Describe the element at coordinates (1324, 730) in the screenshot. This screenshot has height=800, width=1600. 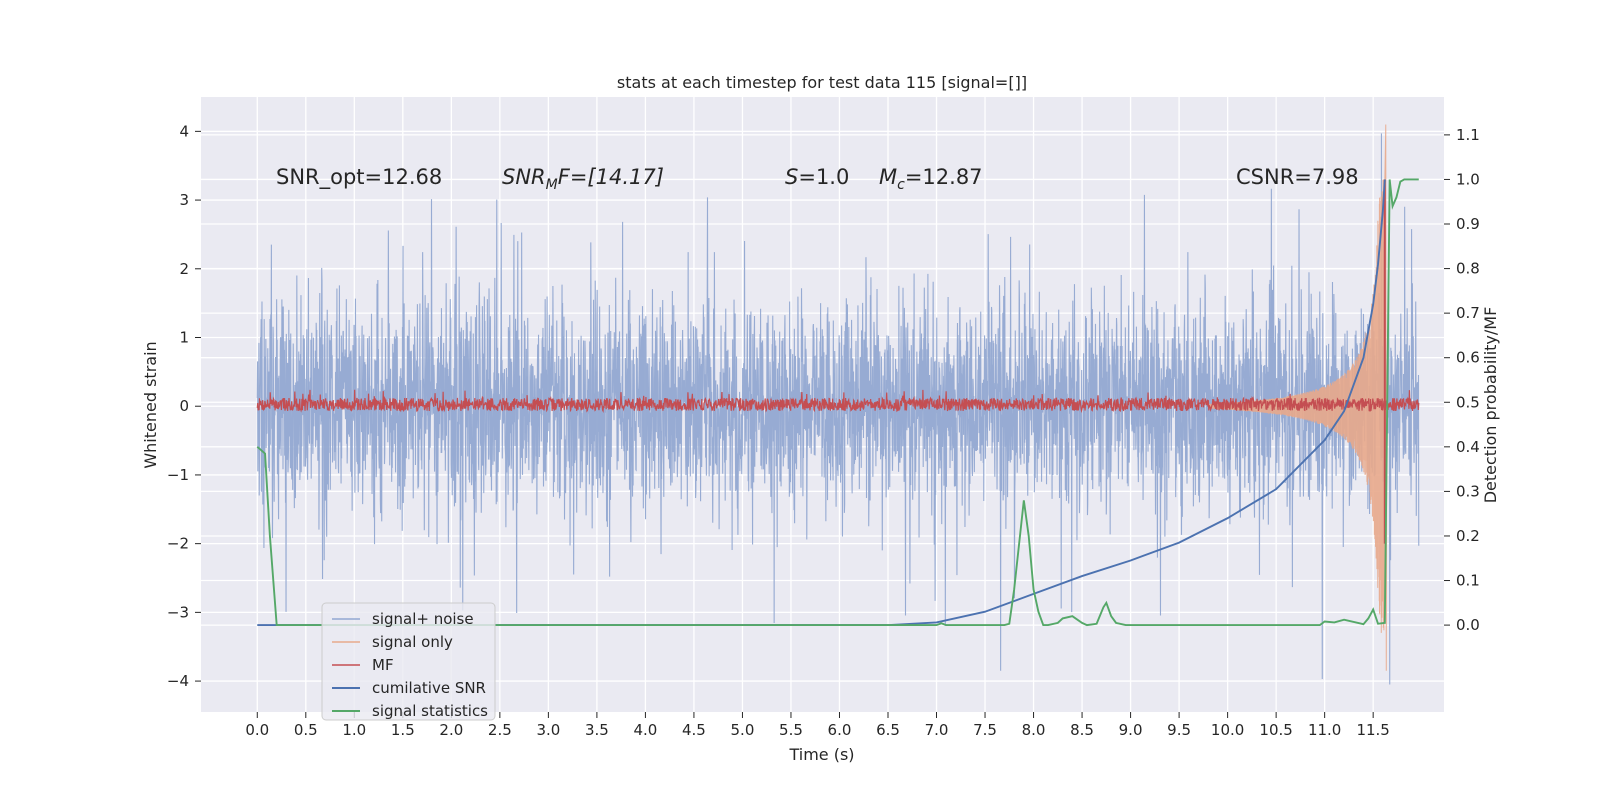
I see `x-tick-label-22: 11.0` at that location.